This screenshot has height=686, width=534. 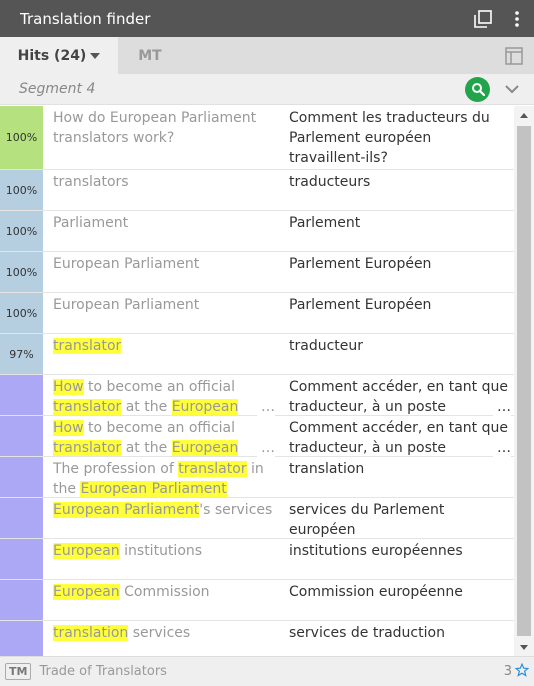 What do you see at coordinates (18, 671) in the screenshot?
I see `tm-badge: TM` at bounding box center [18, 671].